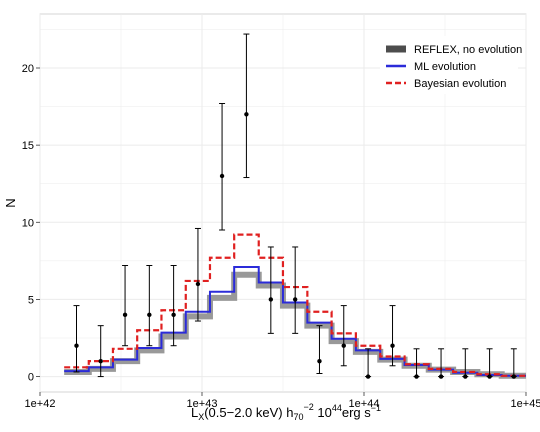 The height and width of the screenshot is (432, 540). What do you see at coordinates (460, 84) in the screenshot?
I see `legend-label-bayesian: Bayesian evolution` at bounding box center [460, 84].